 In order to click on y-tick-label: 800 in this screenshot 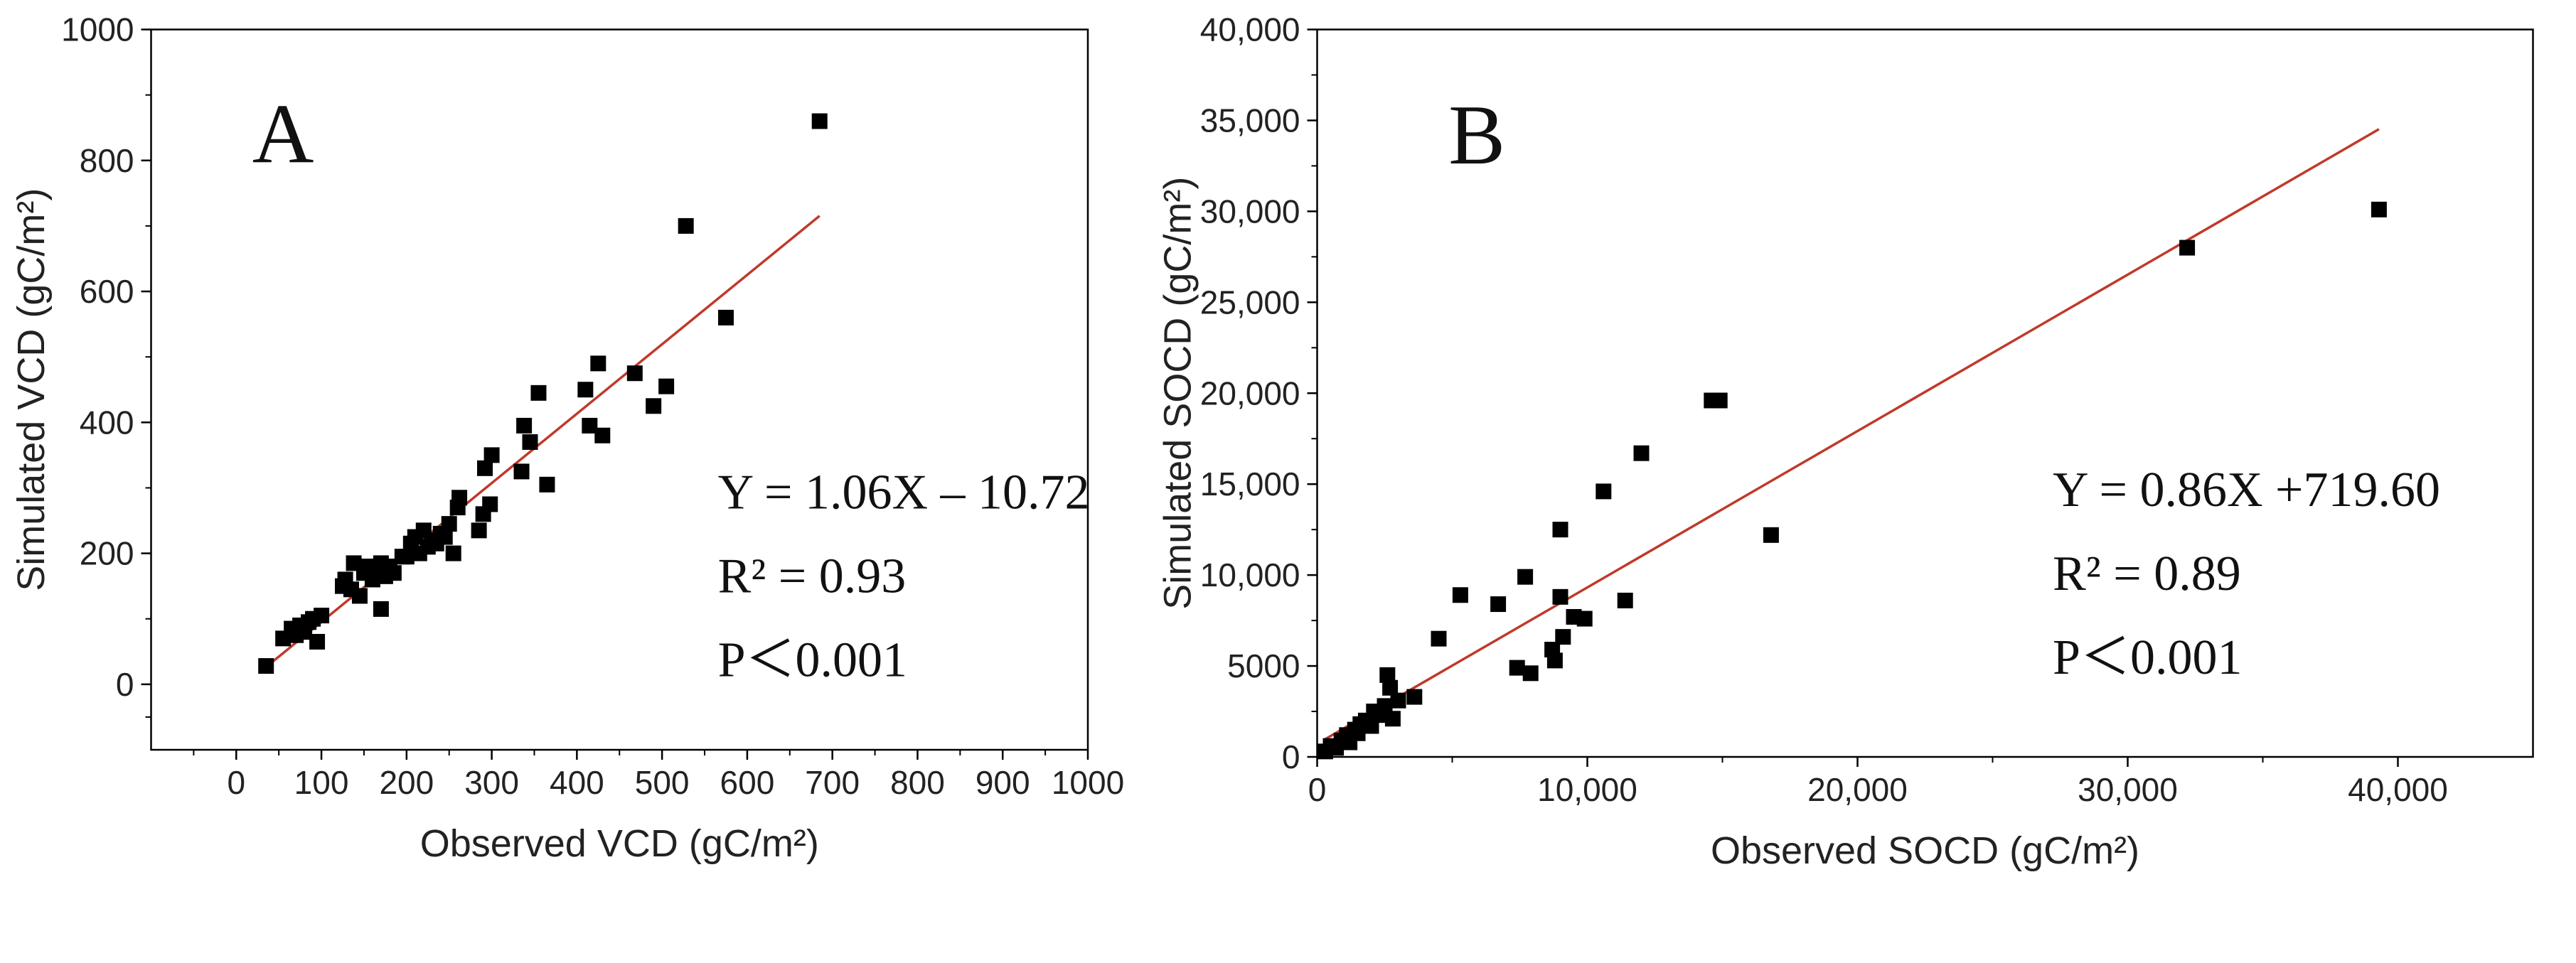, I will do `click(107, 160)`.